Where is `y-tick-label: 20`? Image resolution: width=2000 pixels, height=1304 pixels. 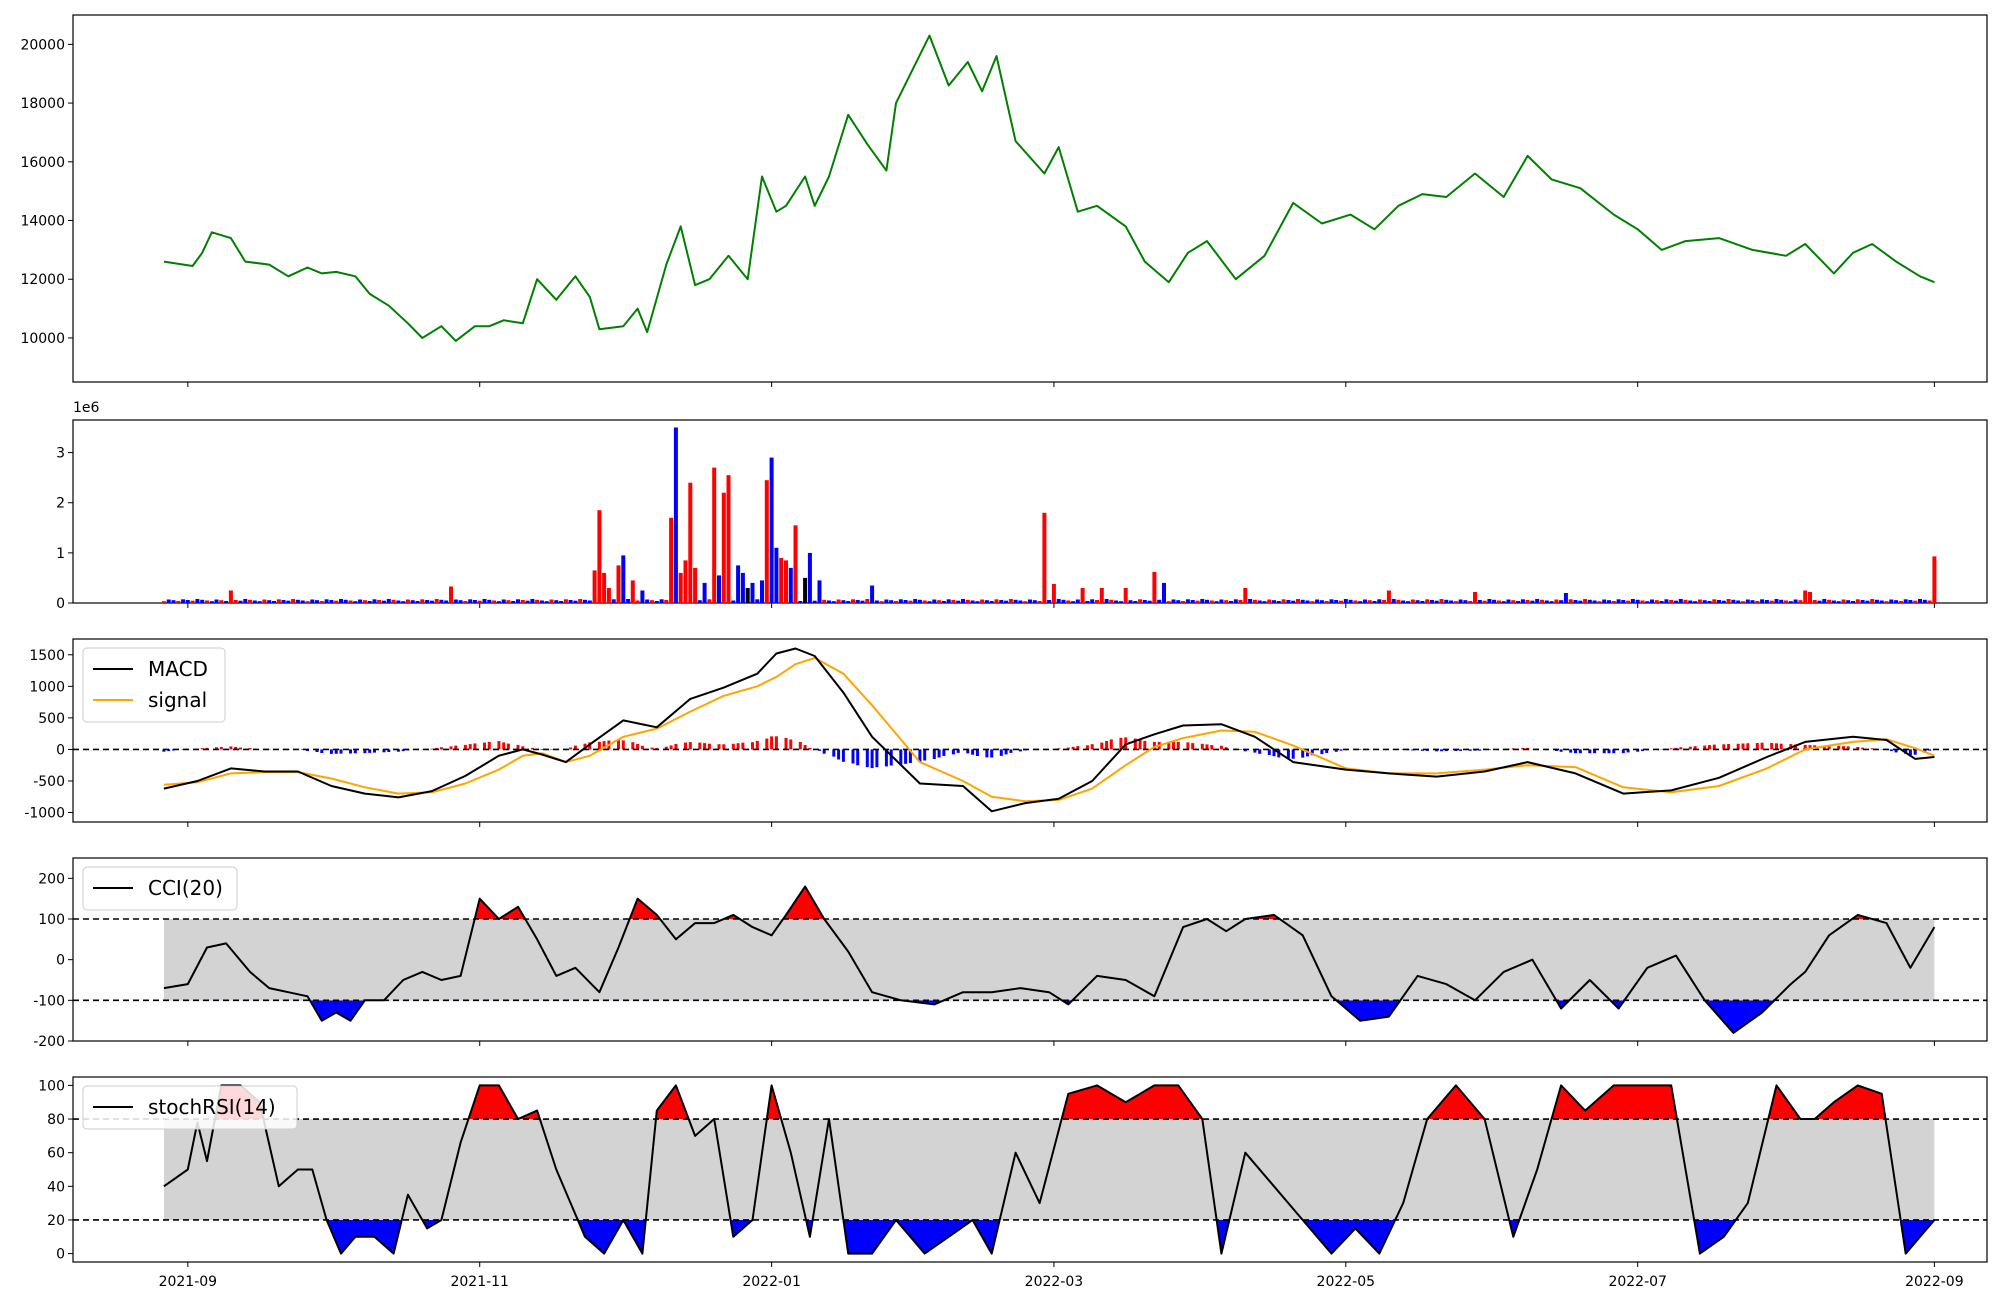 y-tick-label: 20 is located at coordinates (56, 1221).